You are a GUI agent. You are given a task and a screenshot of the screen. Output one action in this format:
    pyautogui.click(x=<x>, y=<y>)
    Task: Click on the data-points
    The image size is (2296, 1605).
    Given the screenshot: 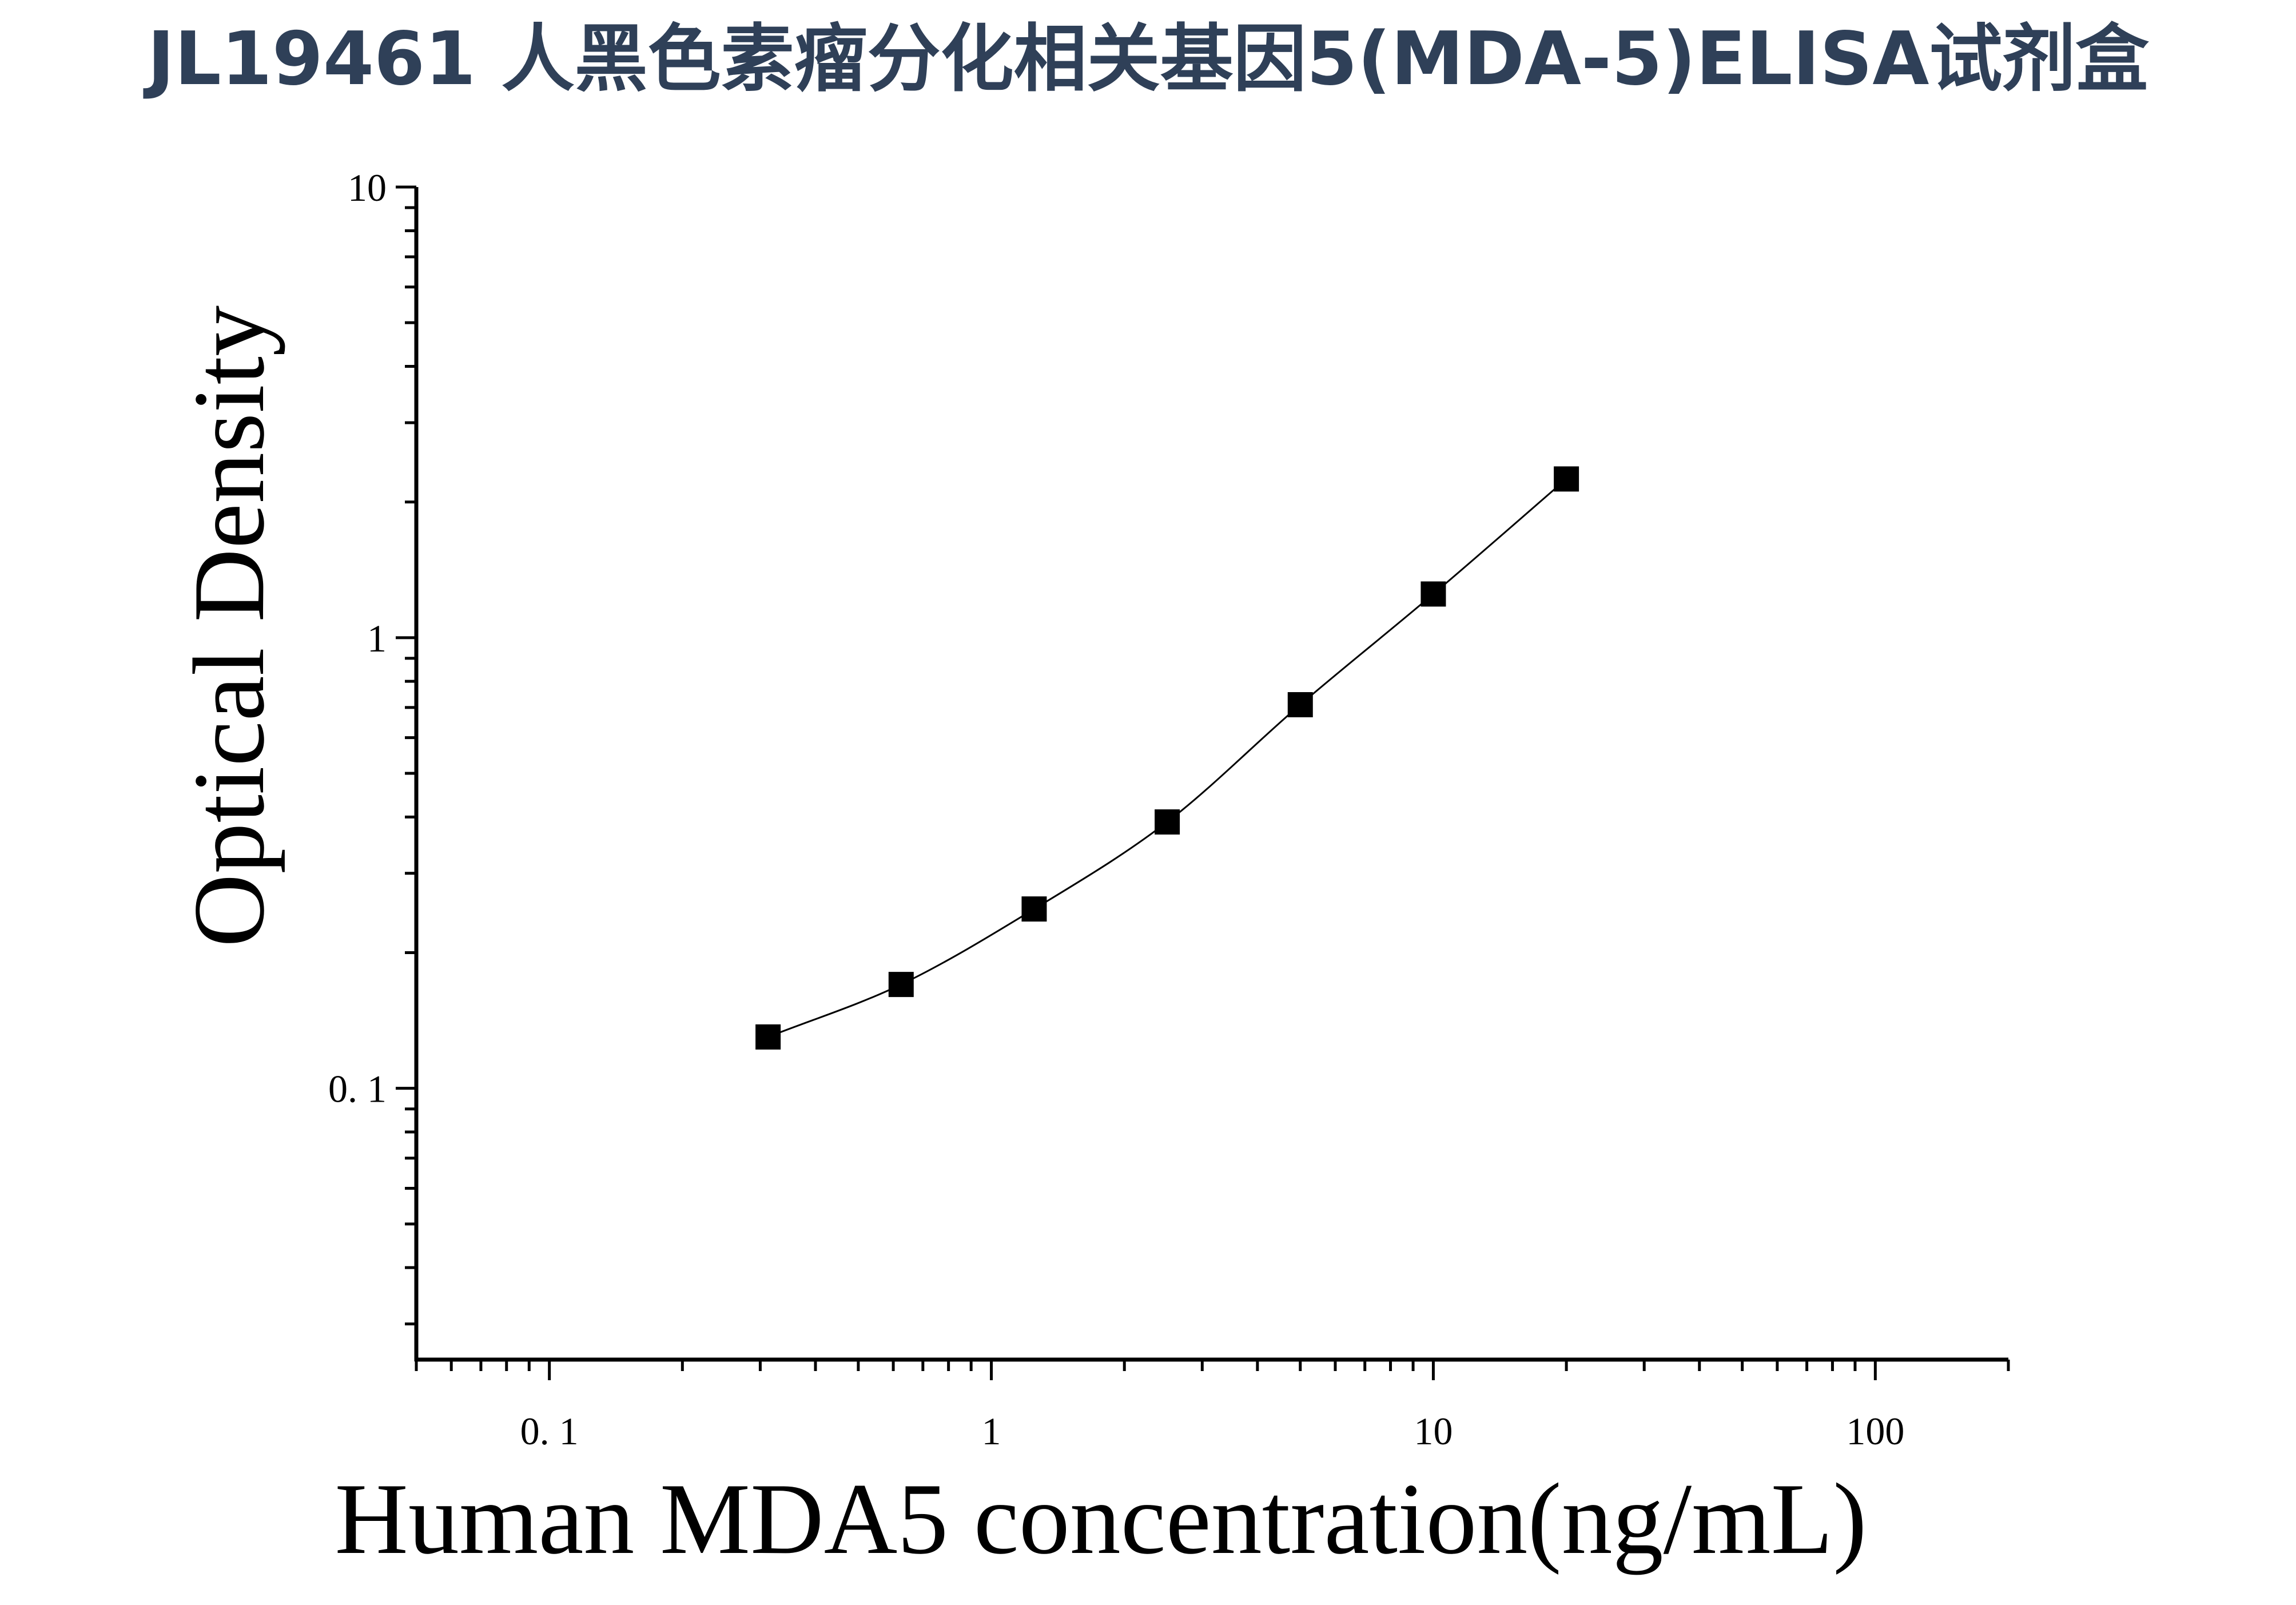 What is the action you would take?
    pyautogui.click(x=1167, y=758)
    